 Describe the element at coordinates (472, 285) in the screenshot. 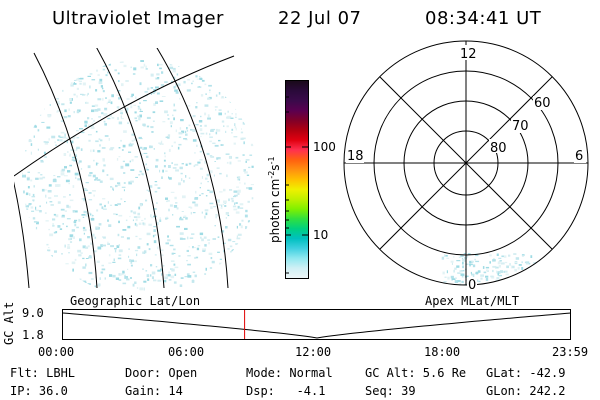

I see `mlt-label-0: 0` at that location.